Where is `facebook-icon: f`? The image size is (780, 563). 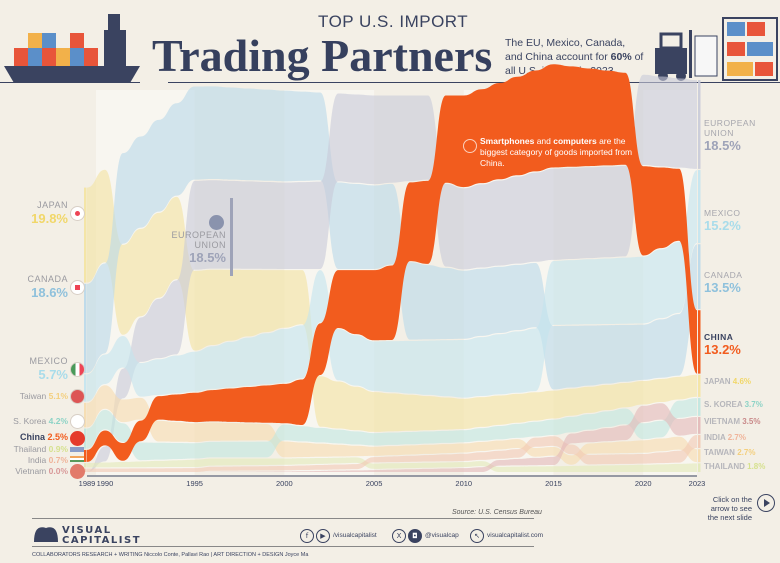
facebook-icon: f is located at coordinates (307, 536).